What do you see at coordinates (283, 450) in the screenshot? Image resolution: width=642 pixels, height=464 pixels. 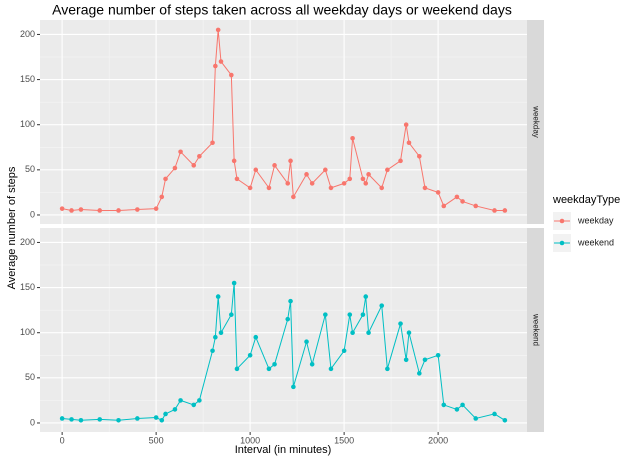 I see `x-axis-label: Interval (in minutes)` at bounding box center [283, 450].